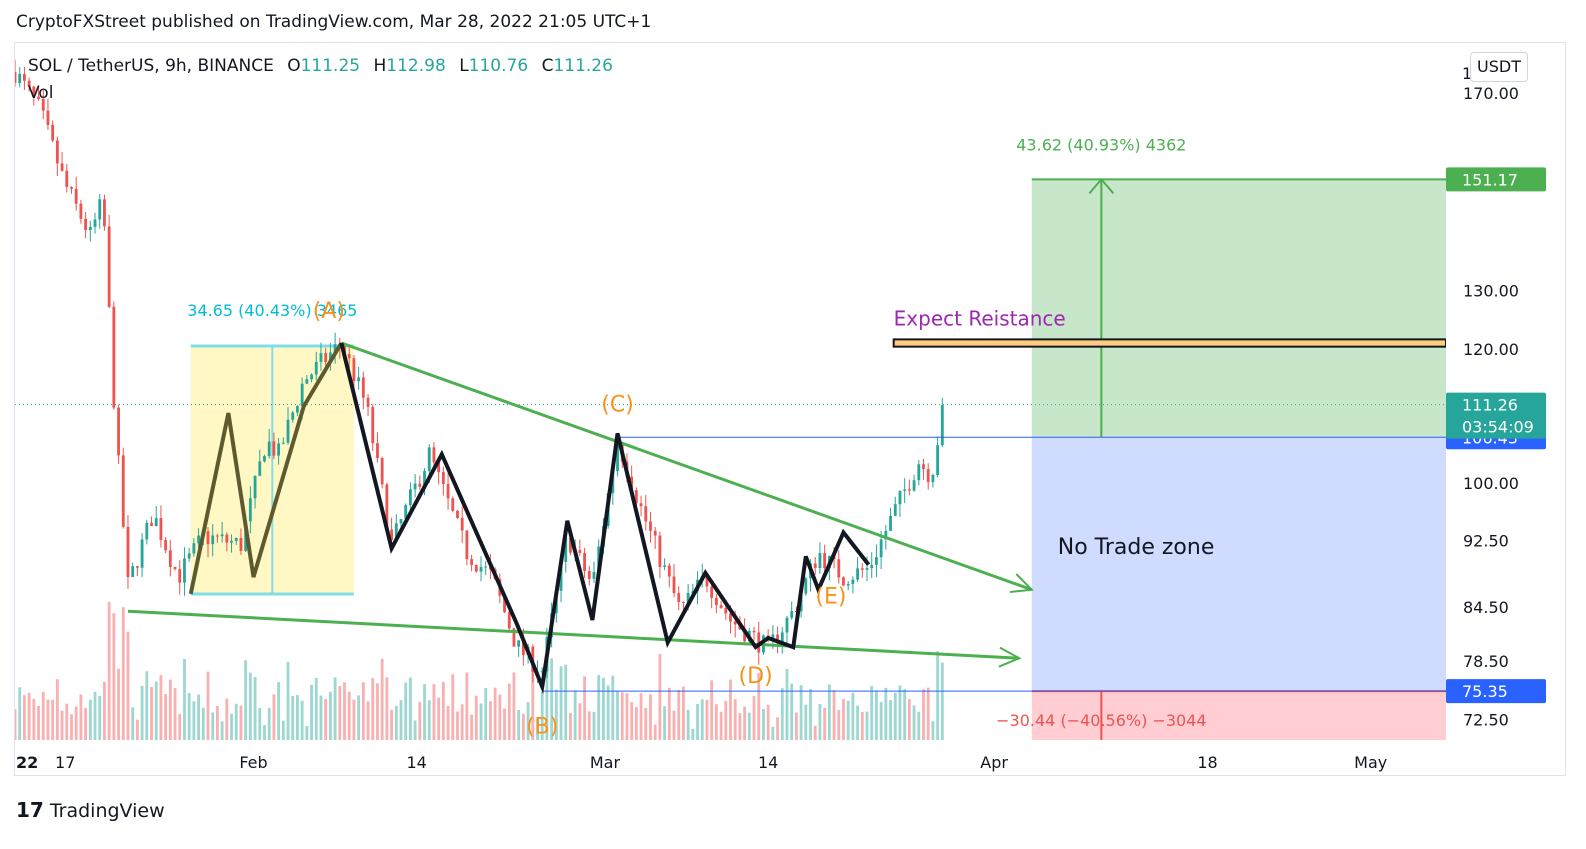 This screenshot has height=849, width=1586. I want to click on stop-label: −30.44 (−40.56%) −3044, so click(1101, 720).